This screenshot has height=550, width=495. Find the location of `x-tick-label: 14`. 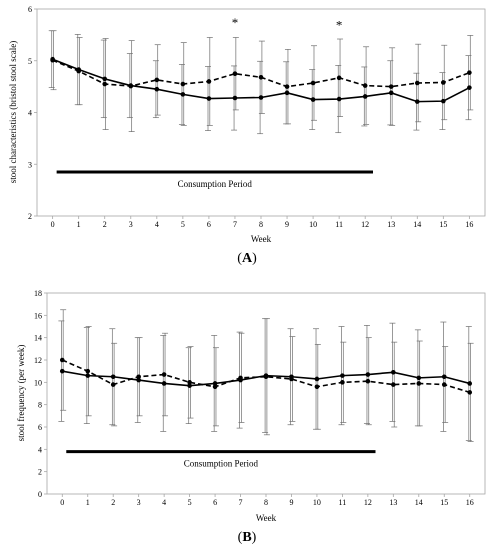

x-tick-label: 14 is located at coordinates (417, 224).